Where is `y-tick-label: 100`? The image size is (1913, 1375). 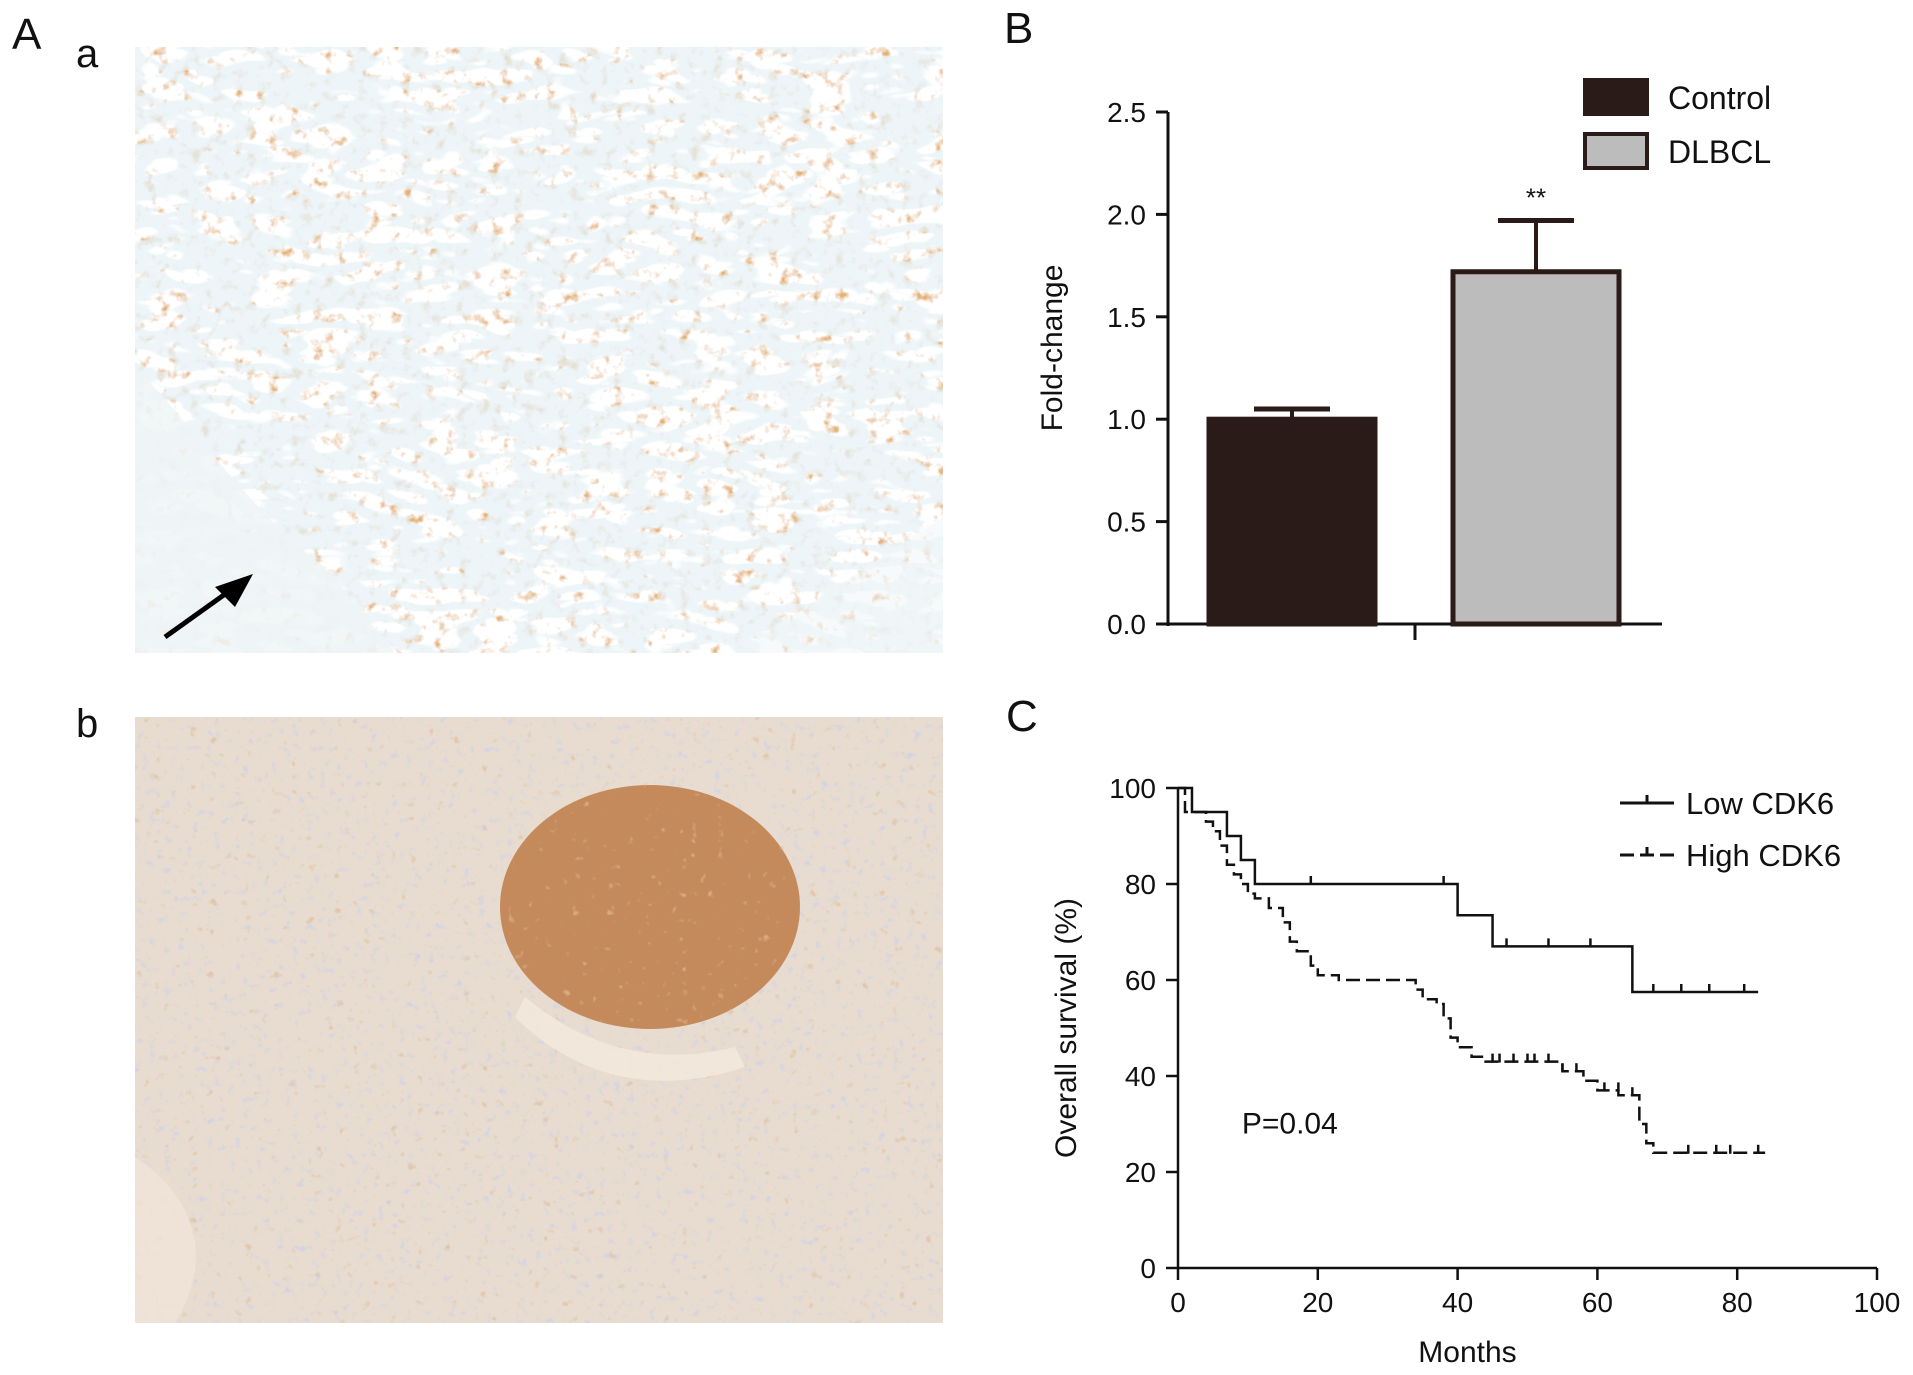 y-tick-label: 100 is located at coordinates (1132, 788).